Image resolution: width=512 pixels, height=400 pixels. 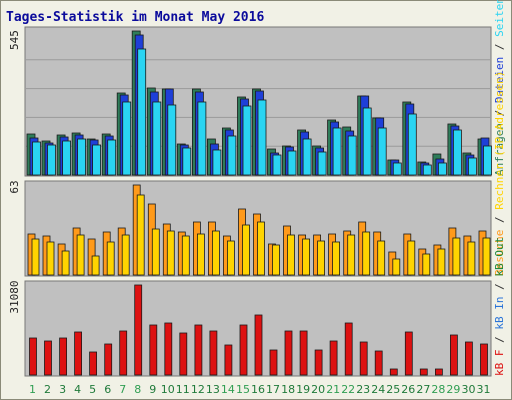 What do you see at coordinates (408, 389) in the screenshot?
I see `day-label: 26` at bounding box center [408, 389].